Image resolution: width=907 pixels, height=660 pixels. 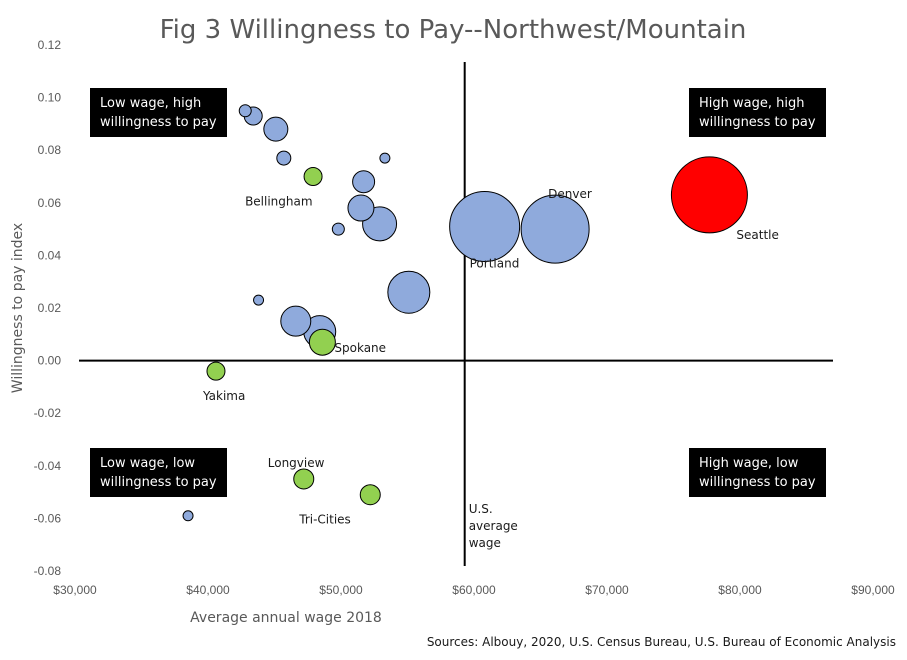 I want to click on bubble-label-spokane: Spokane, so click(x=360, y=348).